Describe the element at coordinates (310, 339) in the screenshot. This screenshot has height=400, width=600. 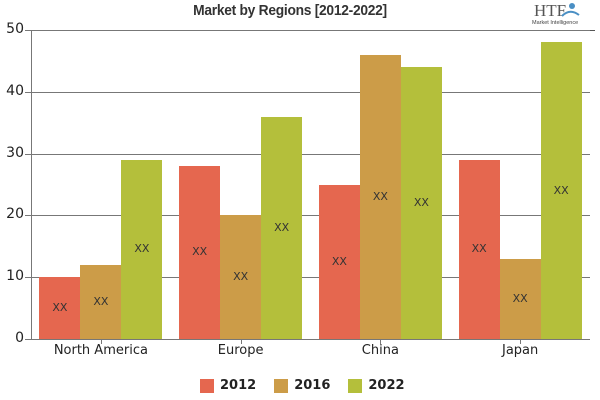
I see `x-axis-line` at that location.